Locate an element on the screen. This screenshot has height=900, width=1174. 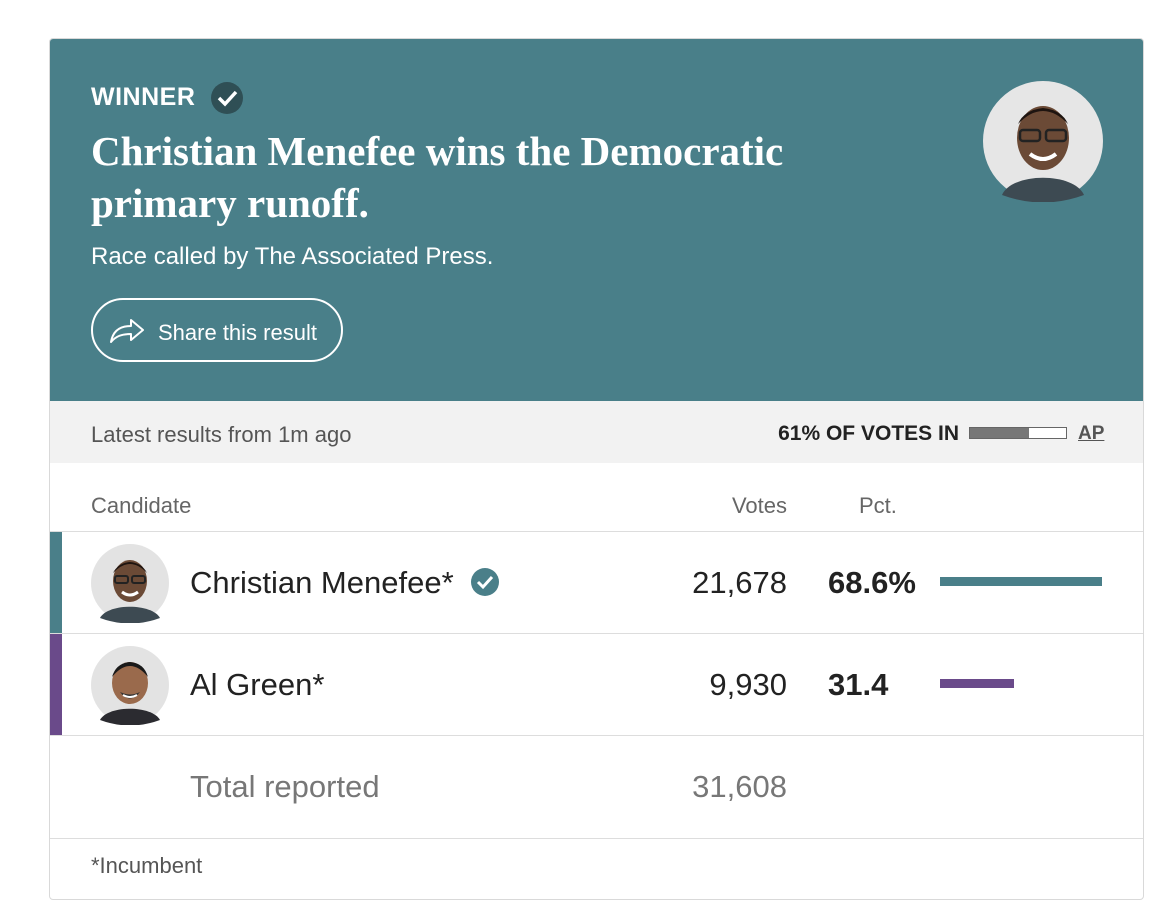
footnote: *Incumbent is located at coordinates (147, 865).